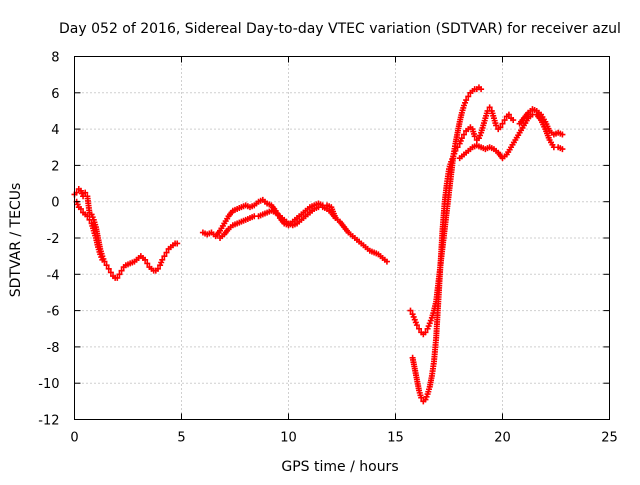 The width and height of the screenshot is (640, 485). I want to click on y-tick-label: 2, so click(55, 166).